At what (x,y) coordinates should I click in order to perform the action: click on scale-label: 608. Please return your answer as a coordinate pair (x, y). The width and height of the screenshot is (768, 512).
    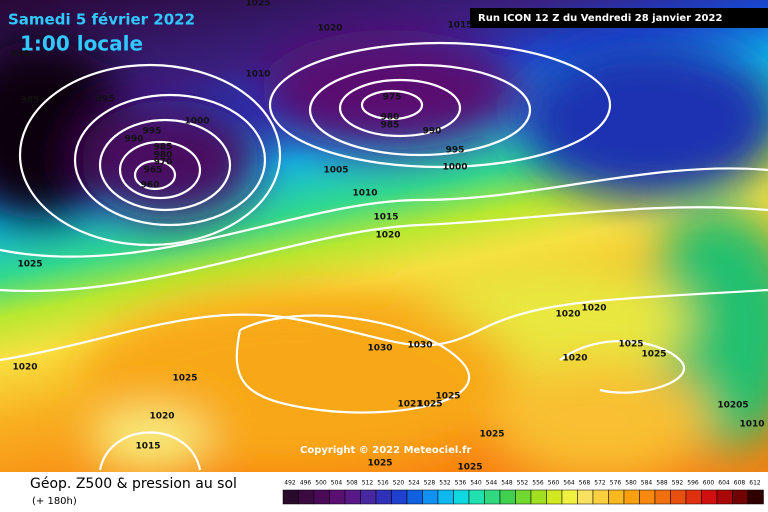
    Looking at the image, I should click on (740, 483).